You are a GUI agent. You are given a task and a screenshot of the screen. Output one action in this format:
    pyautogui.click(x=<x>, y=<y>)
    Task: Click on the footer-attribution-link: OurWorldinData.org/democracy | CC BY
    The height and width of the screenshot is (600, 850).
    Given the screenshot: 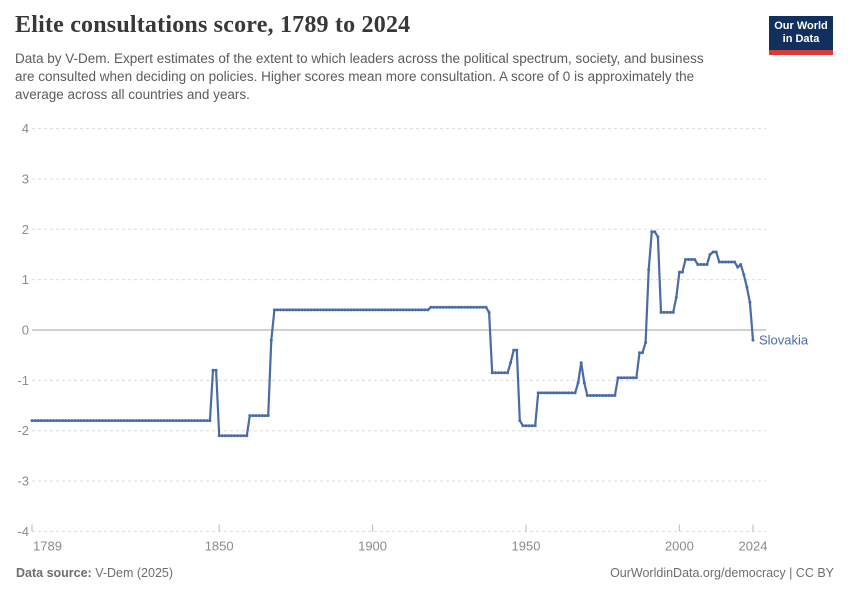 What is the action you would take?
    pyautogui.click(x=722, y=573)
    